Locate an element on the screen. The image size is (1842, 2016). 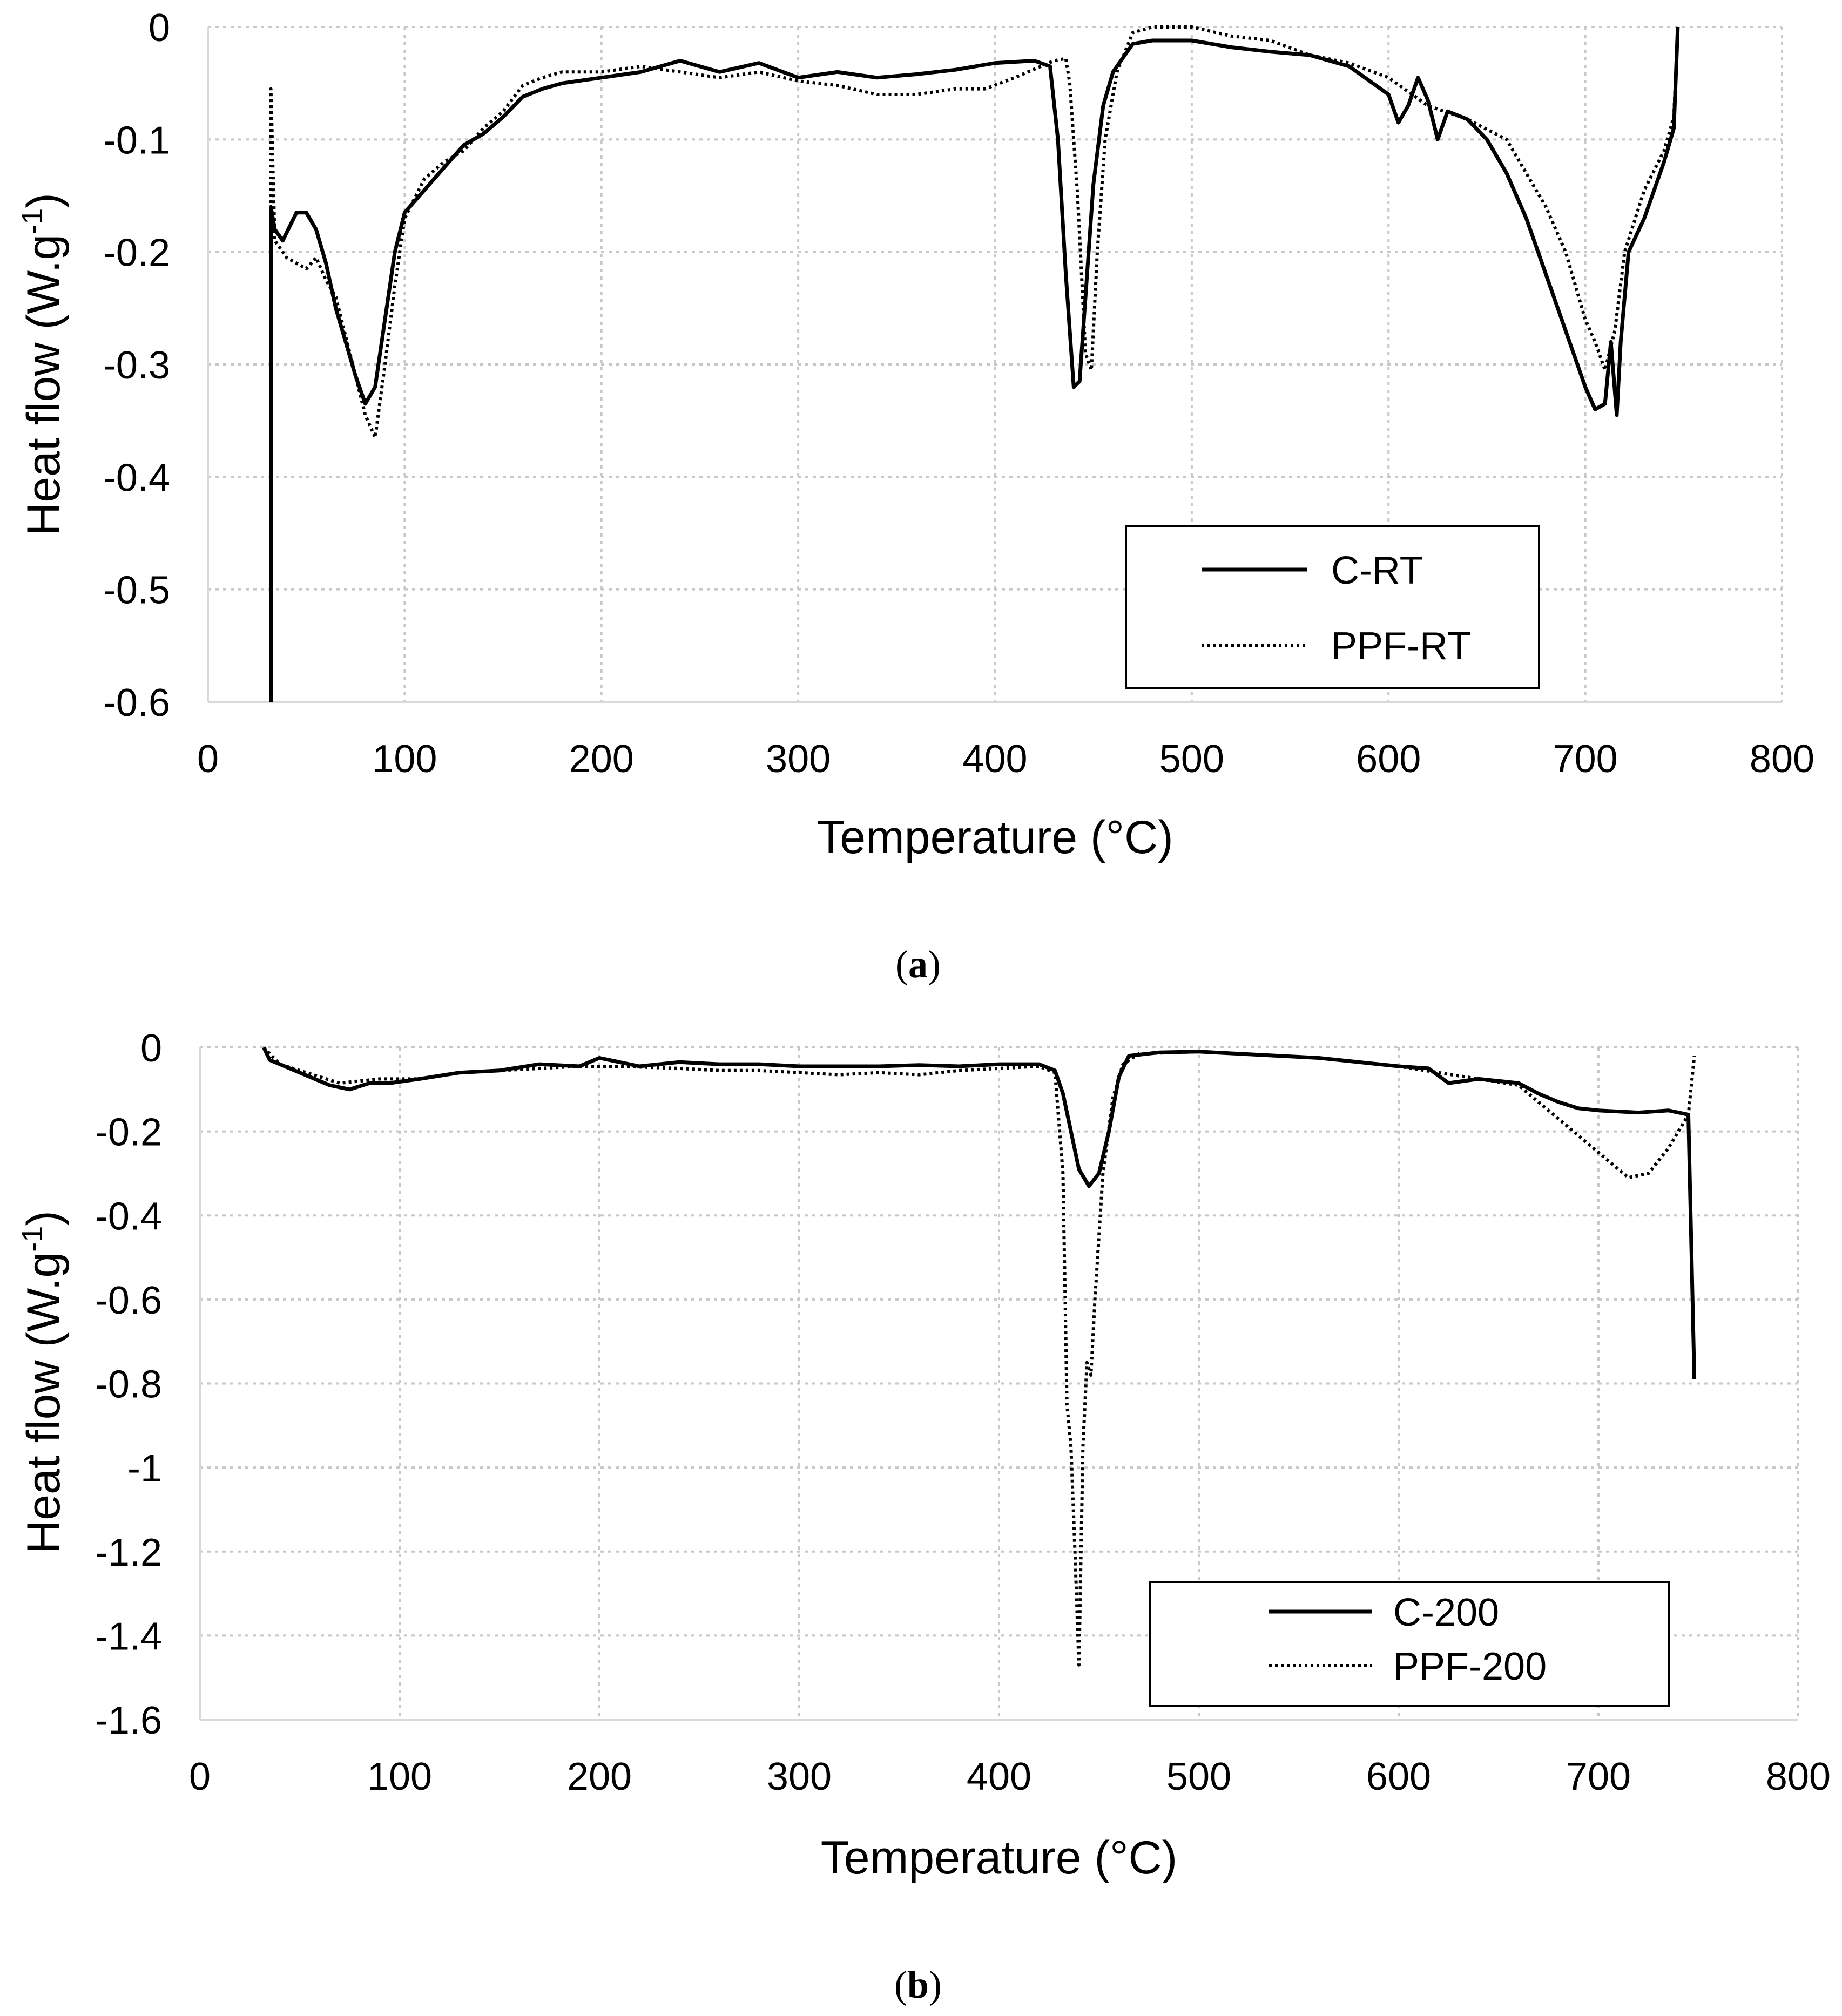
legend: C-200 PPF-200 is located at coordinates (1409, 1644).